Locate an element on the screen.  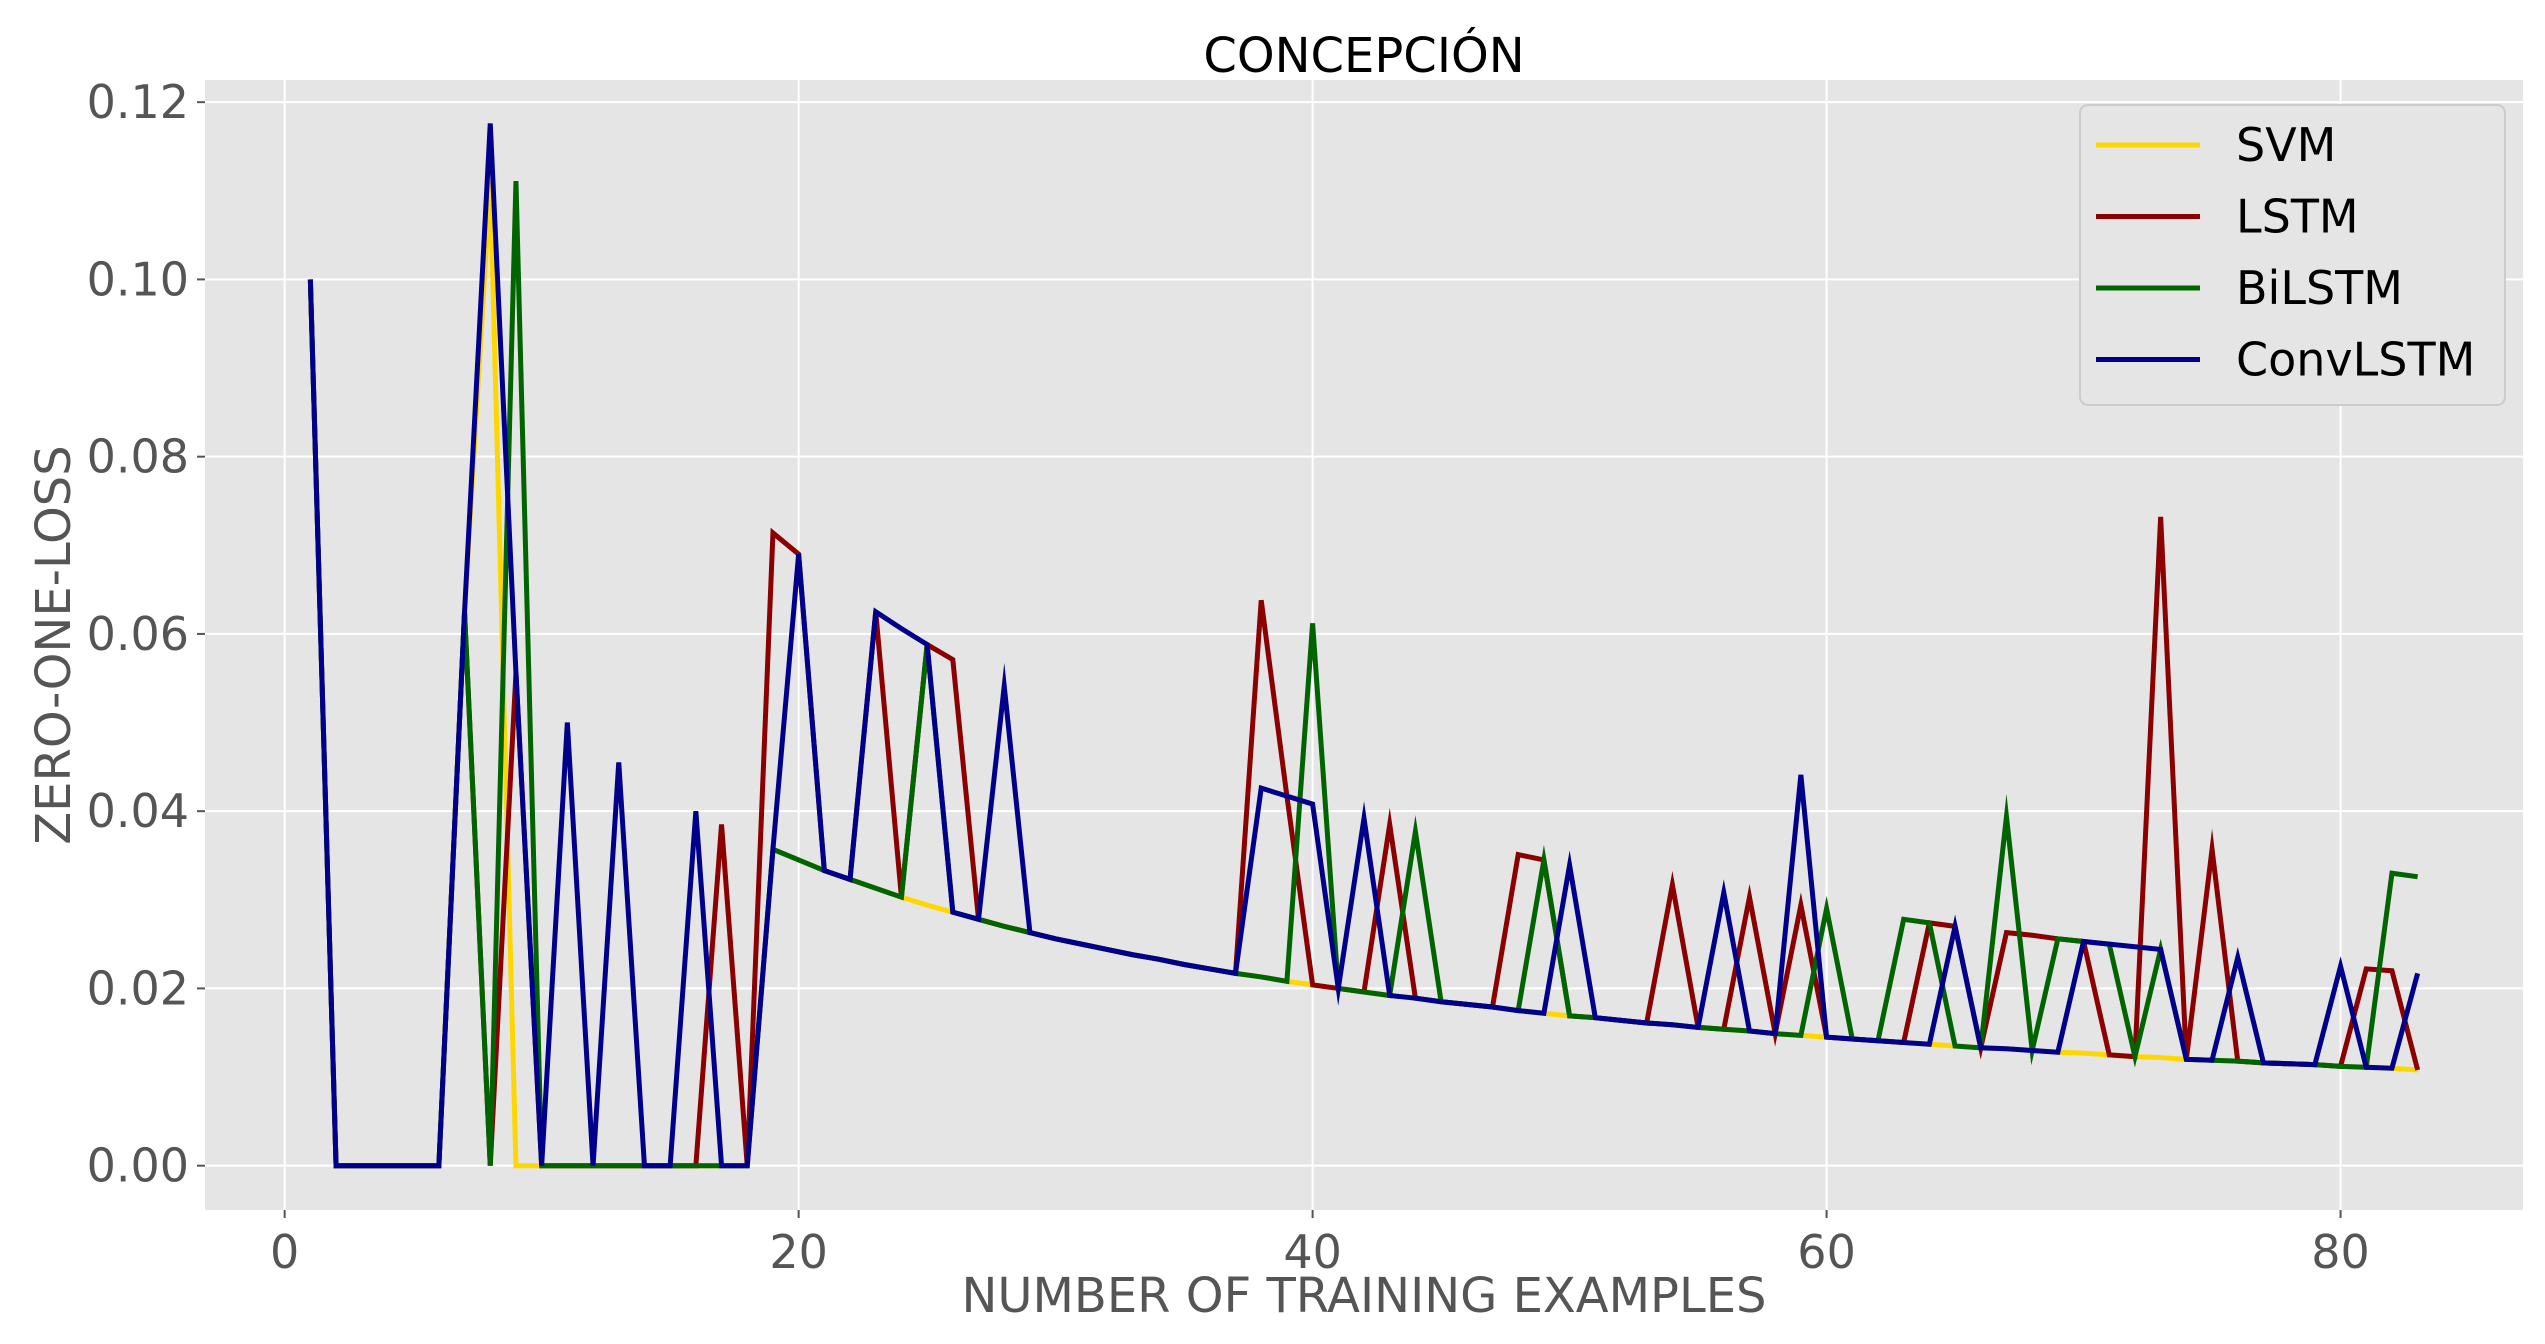
legend-label-lstm: LSTM is located at coordinates (2297, 217).